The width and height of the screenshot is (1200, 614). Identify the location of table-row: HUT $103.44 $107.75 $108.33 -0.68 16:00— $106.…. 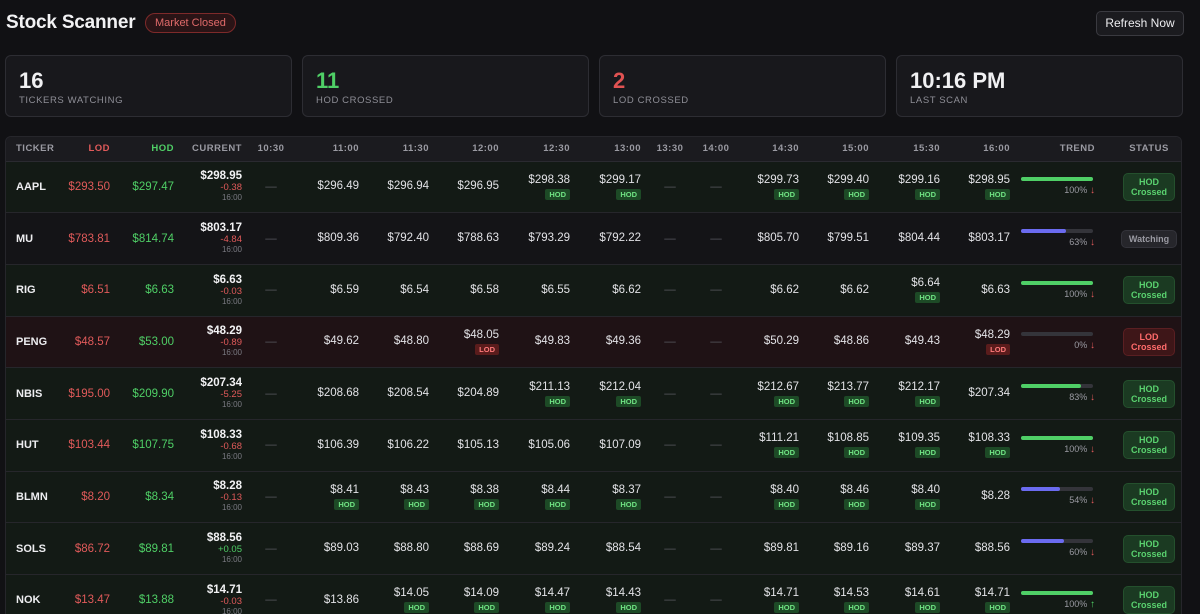
(593, 445).